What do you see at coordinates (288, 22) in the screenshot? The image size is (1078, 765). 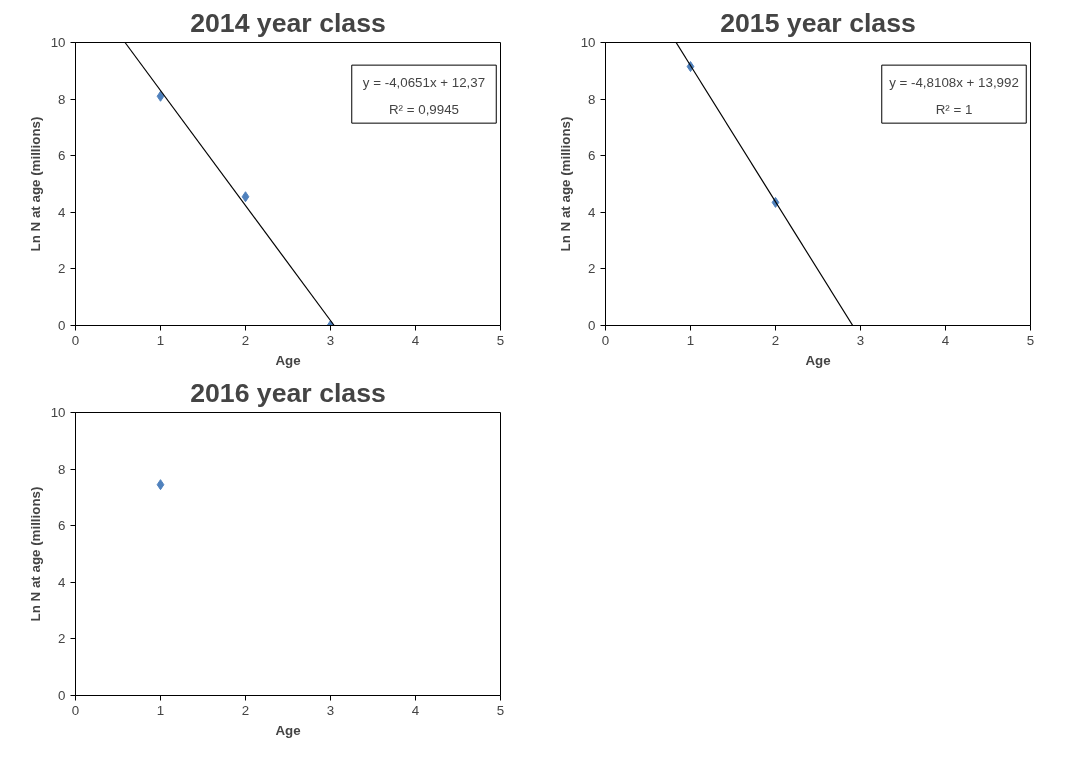 I see `chart-title: 2014 year class` at bounding box center [288, 22].